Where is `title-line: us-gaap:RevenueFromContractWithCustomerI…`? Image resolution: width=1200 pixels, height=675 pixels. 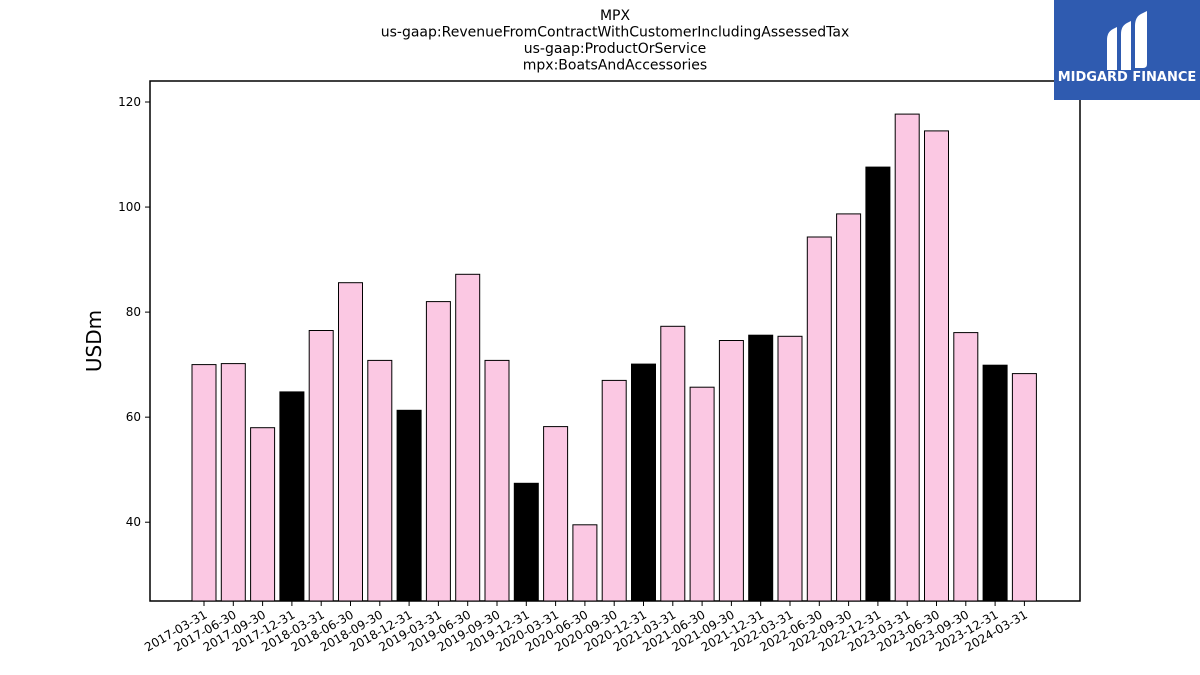 title-line: us-gaap:RevenueFromContractWithCustomerI… is located at coordinates (615, 33).